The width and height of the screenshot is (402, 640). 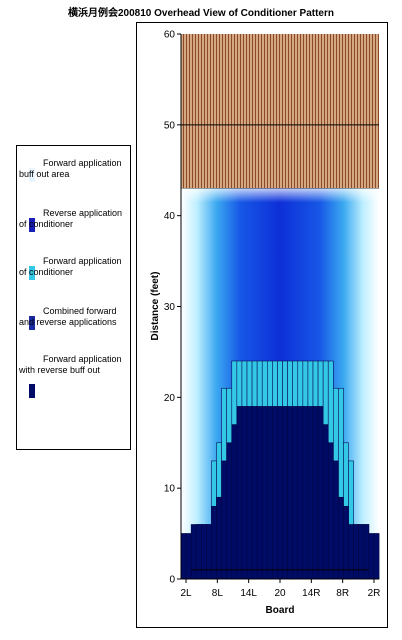 What do you see at coordinates (170, 307) in the screenshot?
I see `y-tick-label: 30` at bounding box center [170, 307].